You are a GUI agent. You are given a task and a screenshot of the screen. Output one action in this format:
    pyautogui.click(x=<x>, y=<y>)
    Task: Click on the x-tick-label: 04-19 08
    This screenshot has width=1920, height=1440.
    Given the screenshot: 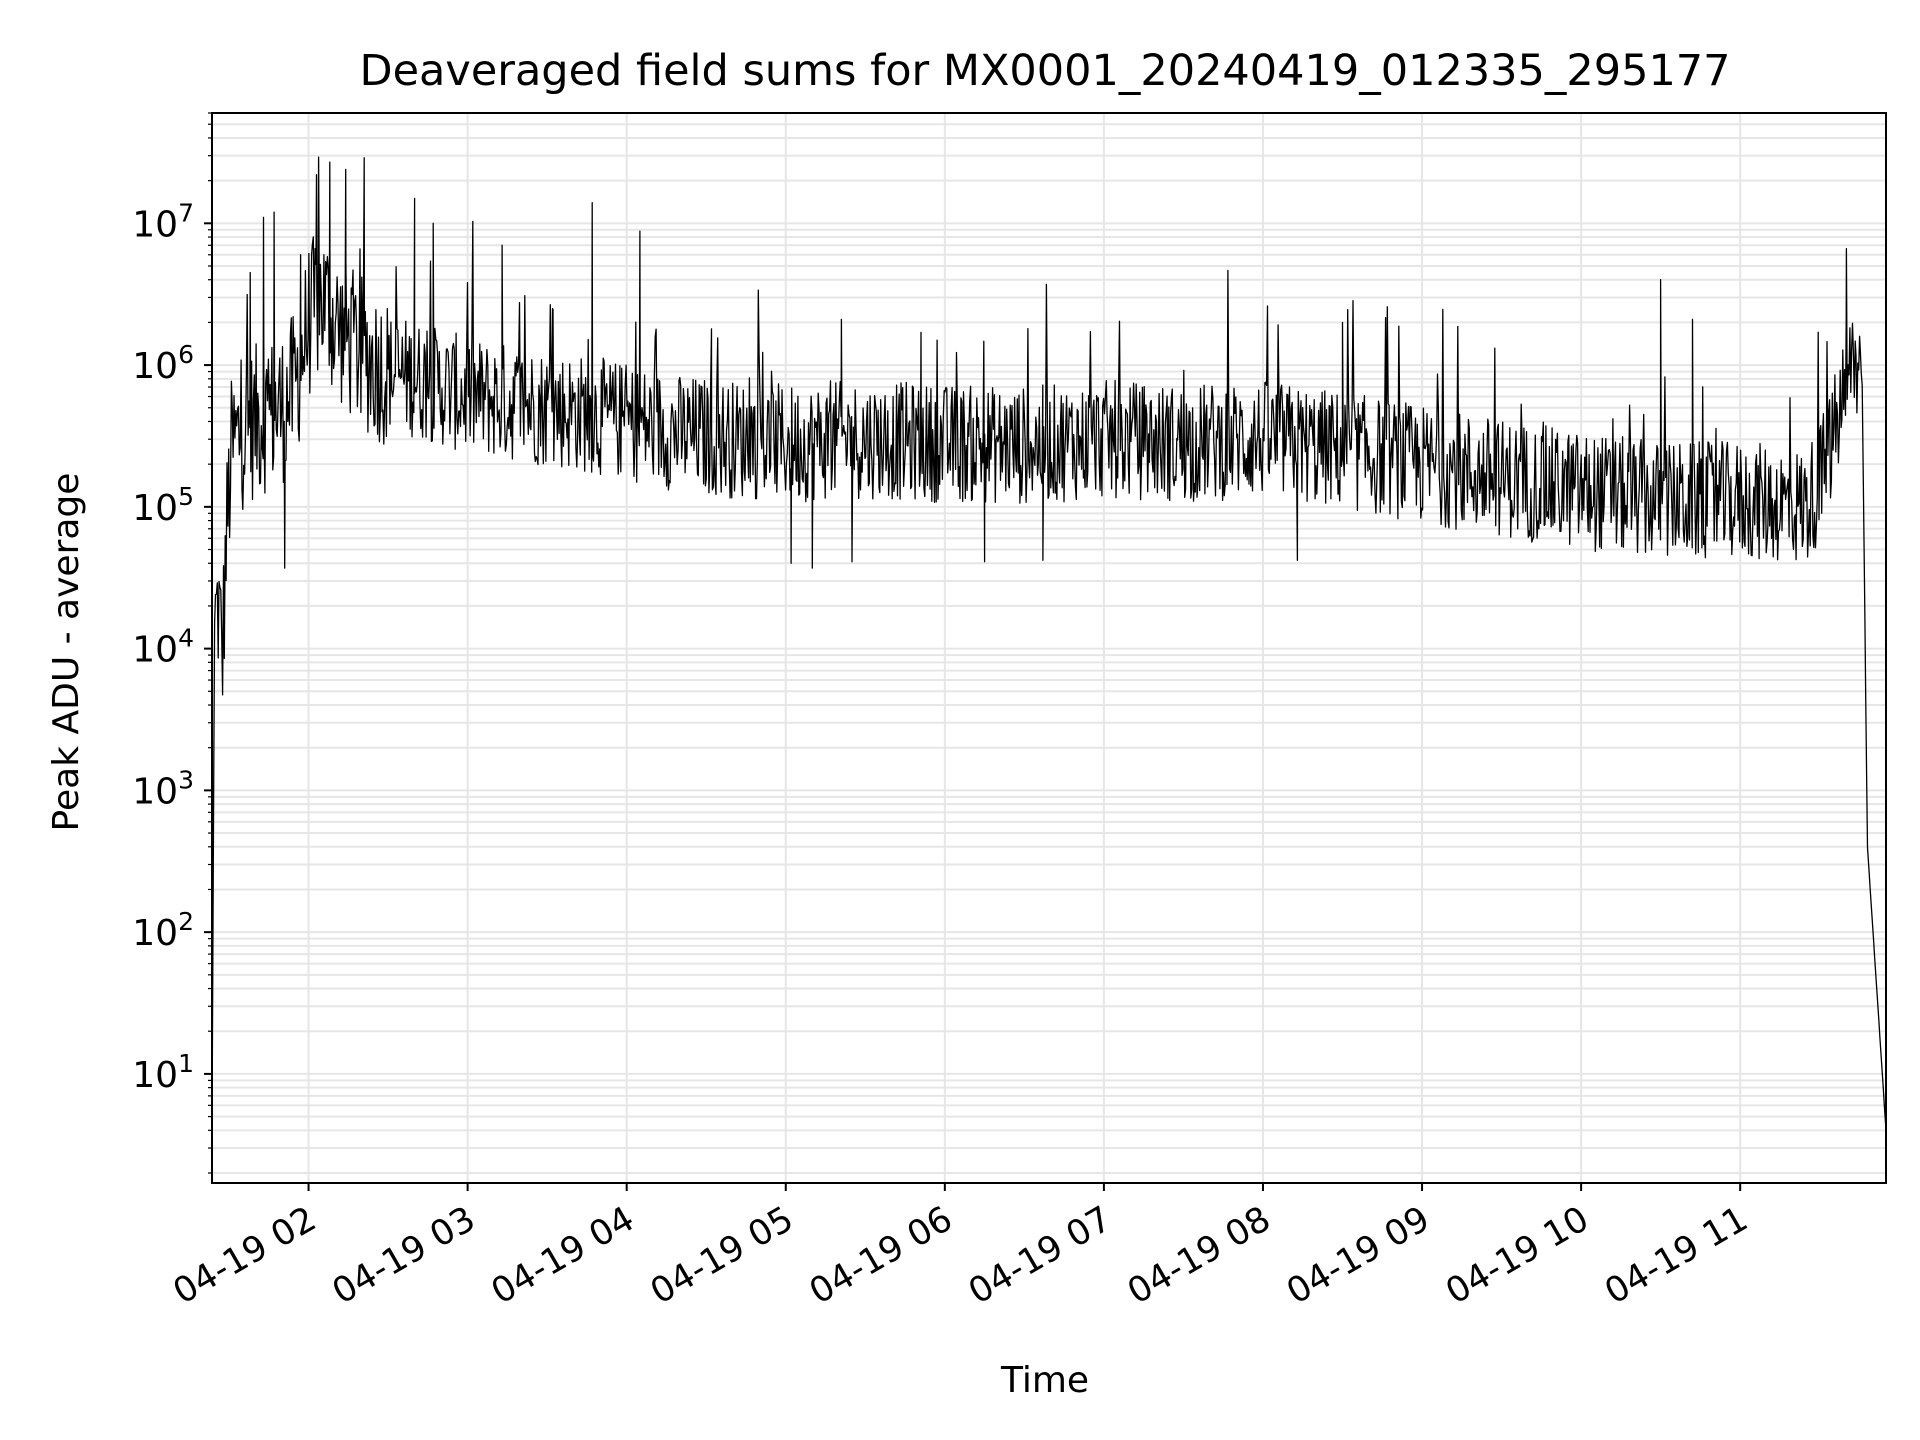 What is the action you would take?
    pyautogui.click(x=1199, y=1255)
    